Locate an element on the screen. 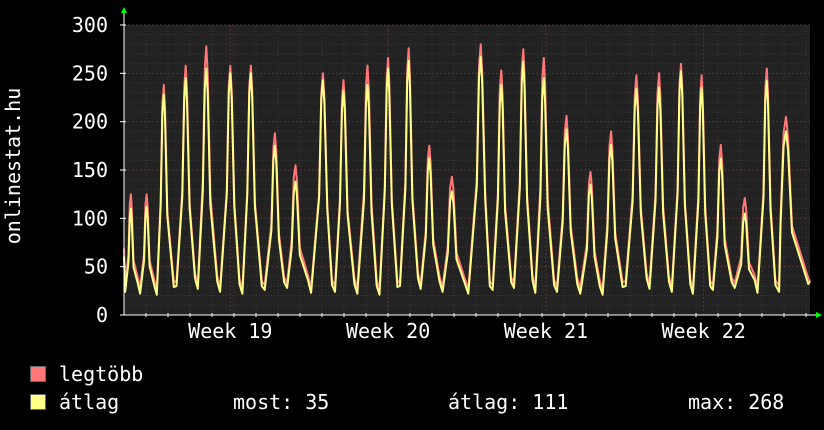  x-tick-label: Week 19 is located at coordinates (230, 331).